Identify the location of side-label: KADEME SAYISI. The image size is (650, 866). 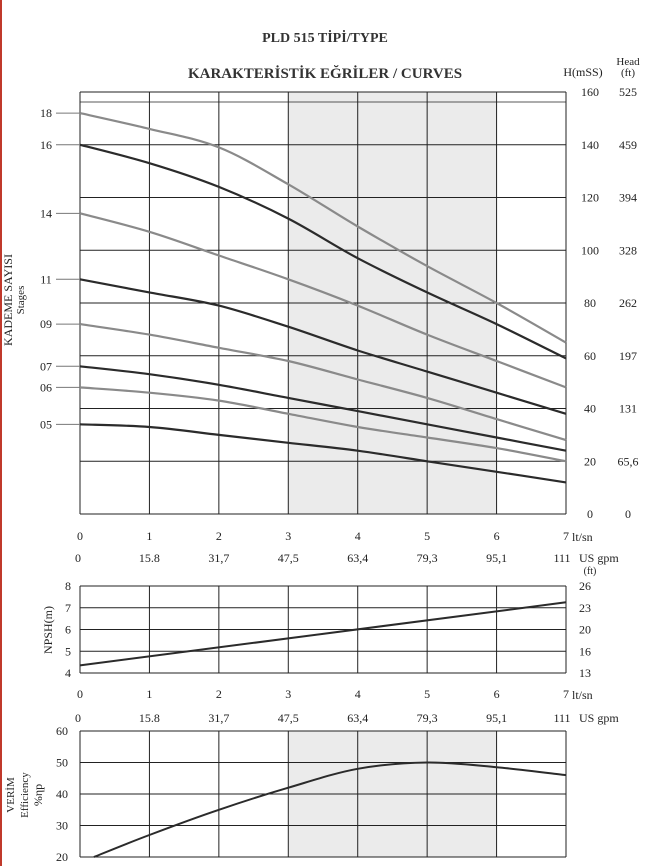
(8, 300).